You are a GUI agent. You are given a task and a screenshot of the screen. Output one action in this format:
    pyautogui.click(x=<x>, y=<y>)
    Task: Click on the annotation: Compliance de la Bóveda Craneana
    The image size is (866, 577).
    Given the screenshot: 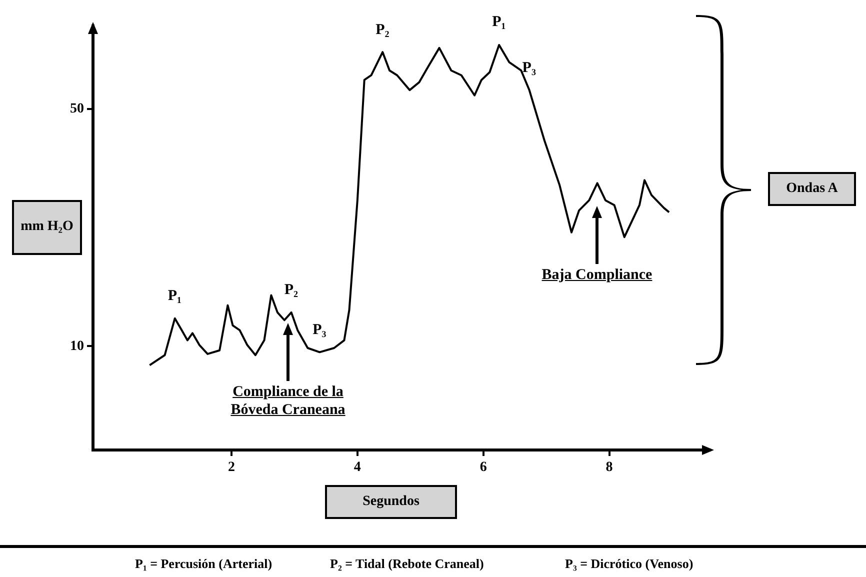 What is the action you would take?
    pyautogui.click(x=288, y=401)
    